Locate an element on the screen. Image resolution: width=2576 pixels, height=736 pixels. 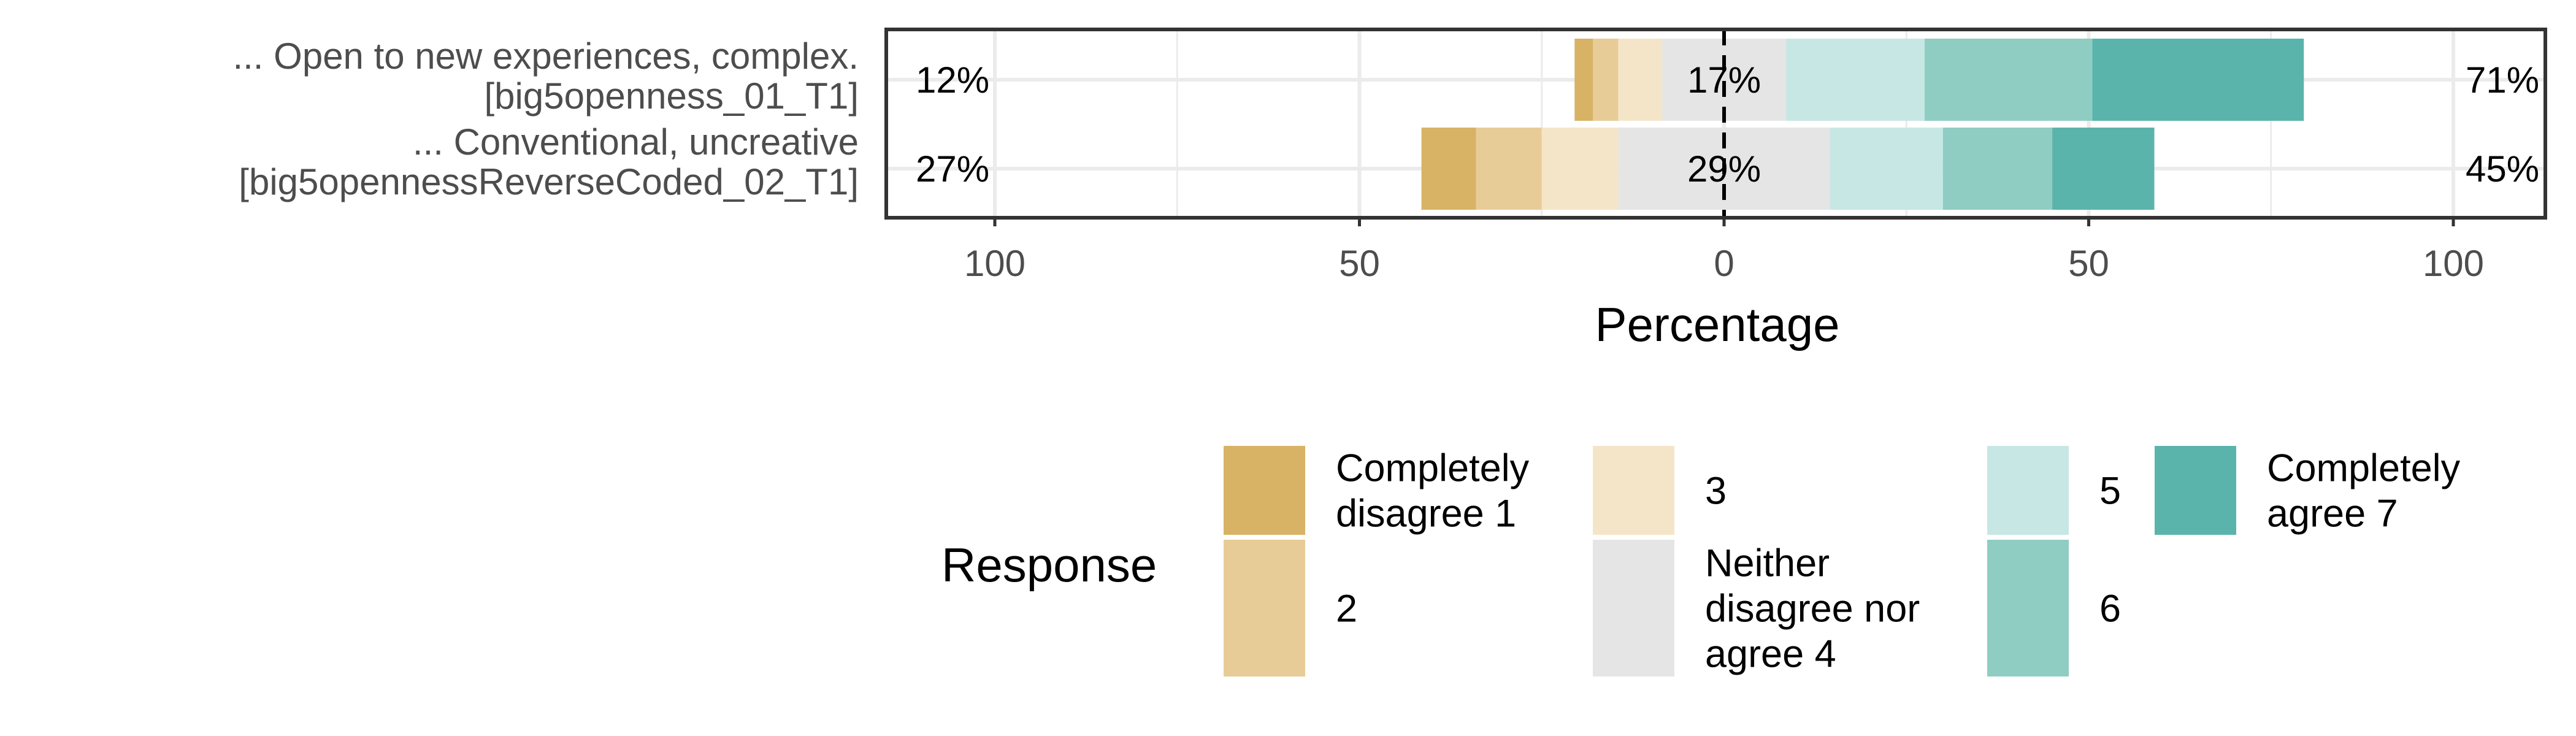
legend-label: 2 is located at coordinates (1346, 609).